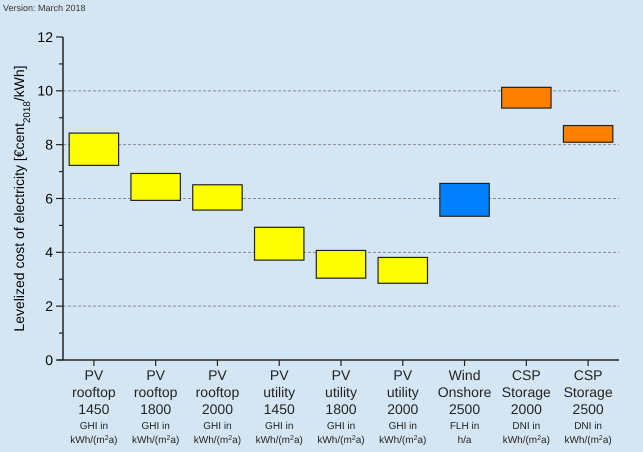 The image size is (643, 452). Describe the element at coordinates (49, 252) in the screenshot. I see `y-tick-label: 4` at that location.